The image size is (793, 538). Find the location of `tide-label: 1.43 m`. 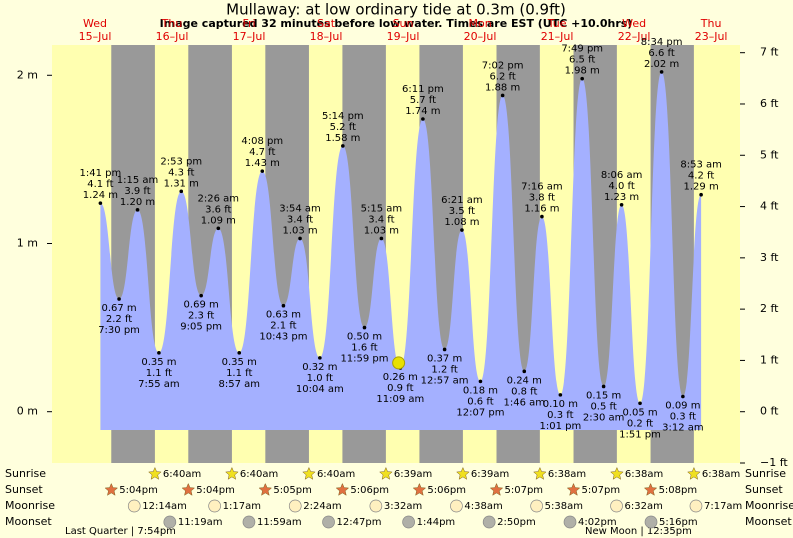

tide-label: 1.43 m is located at coordinates (262, 163).